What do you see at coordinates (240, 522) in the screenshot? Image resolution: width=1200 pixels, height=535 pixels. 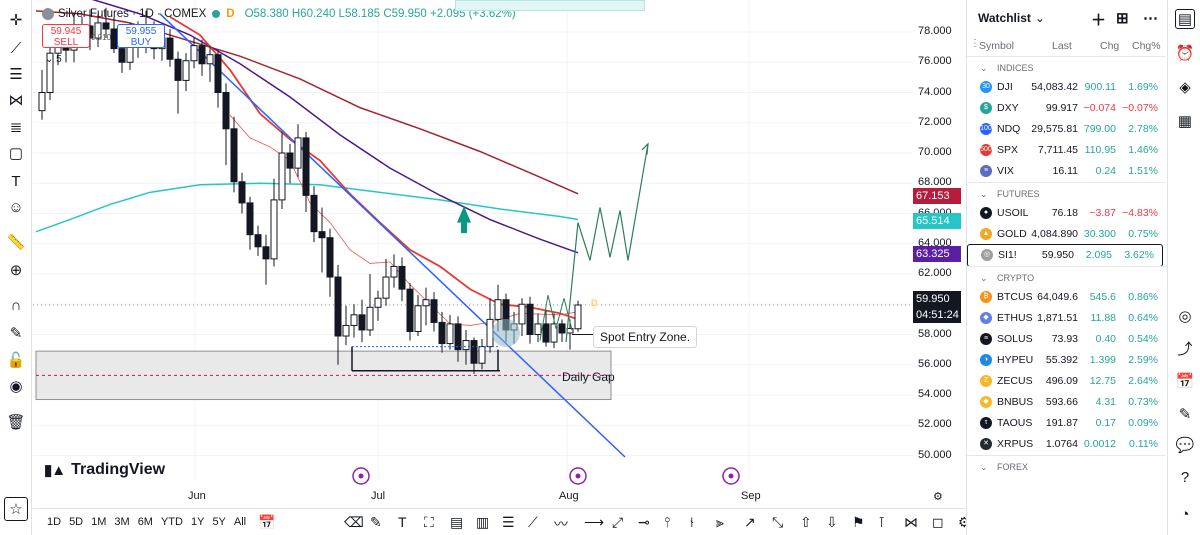 I see `range-button: All` at bounding box center [240, 522].